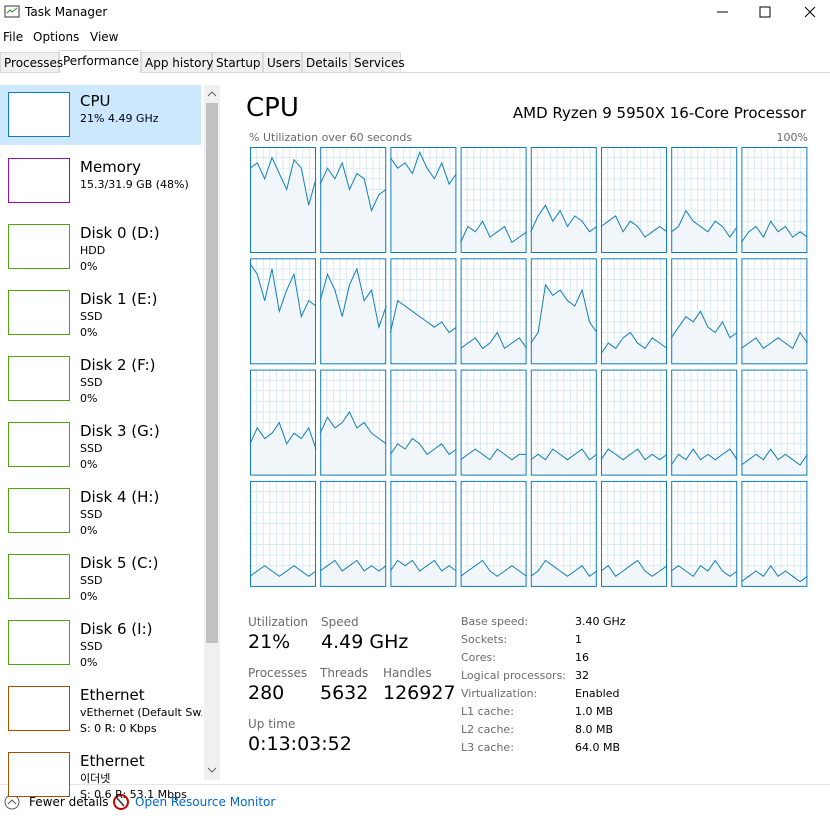 The width and height of the screenshot is (830, 823). Describe the element at coordinates (212, 373) in the screenshot. I see `scrollbar-thumb` at that location.